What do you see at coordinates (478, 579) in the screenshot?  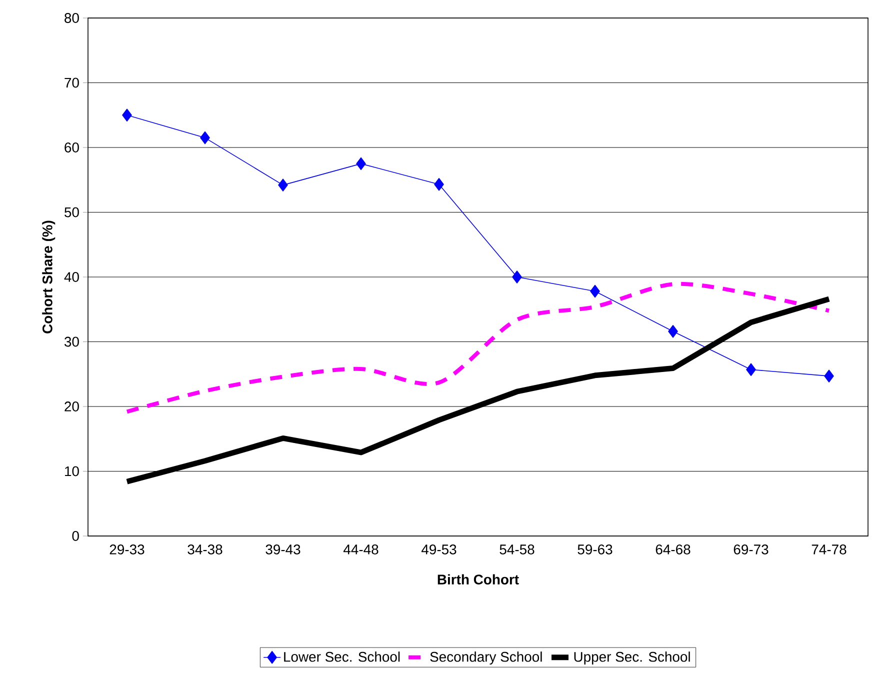 I see `x-axis-title: Birth Cohort` at bounding box center [478, 579].